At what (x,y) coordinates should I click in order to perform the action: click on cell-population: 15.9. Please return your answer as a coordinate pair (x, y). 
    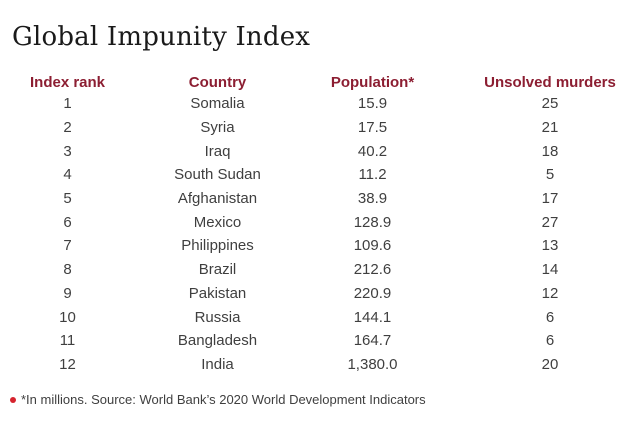
    Looking at the image, I should click on (372, 104).